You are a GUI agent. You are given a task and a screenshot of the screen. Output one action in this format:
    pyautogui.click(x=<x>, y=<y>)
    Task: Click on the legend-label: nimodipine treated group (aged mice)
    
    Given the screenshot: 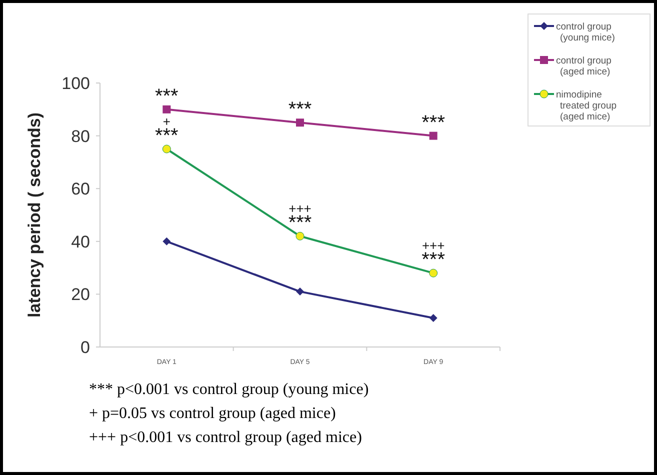 What is the action you would take?
    pyautogui.click(x=586, y=105)
    